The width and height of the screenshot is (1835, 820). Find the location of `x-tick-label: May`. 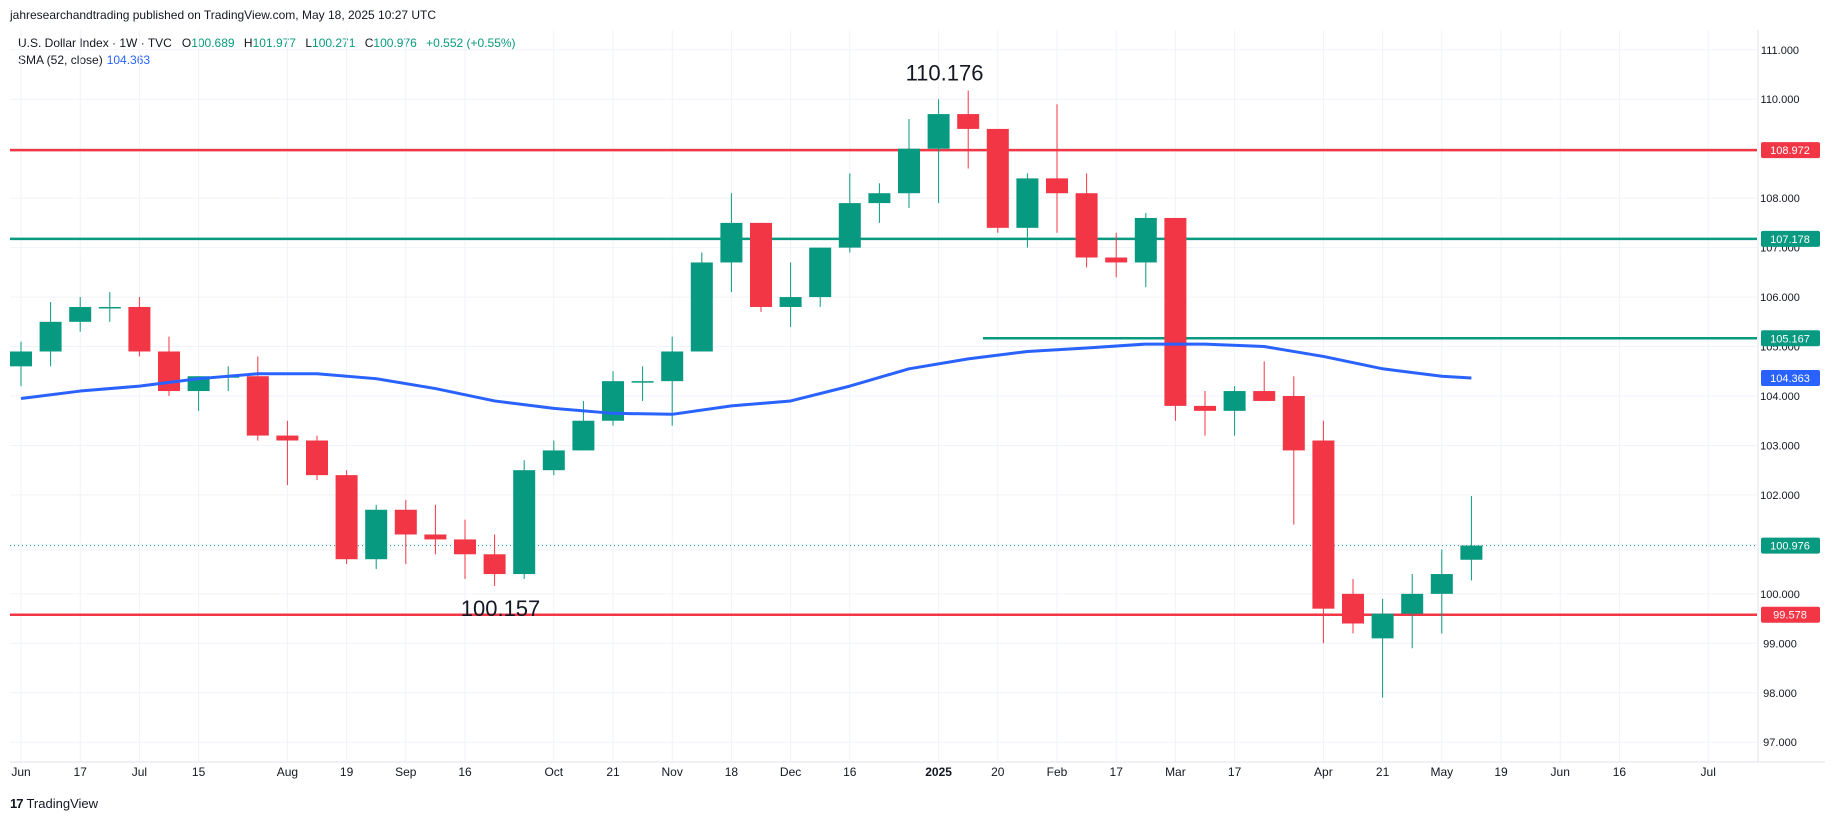

x-tick-label: May is located at coordinates (1441, 772).